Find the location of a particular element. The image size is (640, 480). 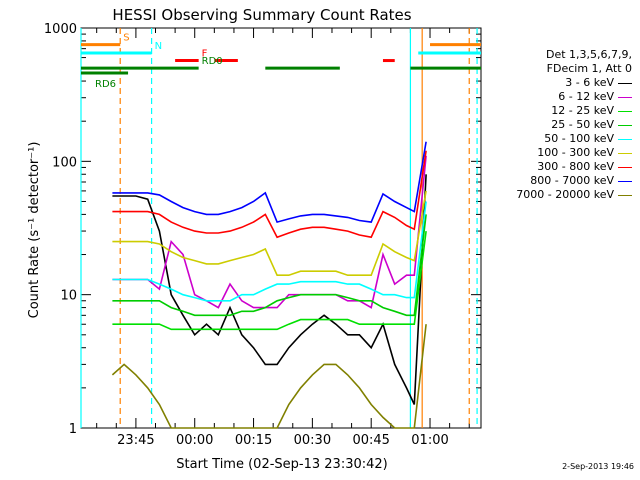

legend-entry: 300 - 800 keV is located at coordinates (584, 166).